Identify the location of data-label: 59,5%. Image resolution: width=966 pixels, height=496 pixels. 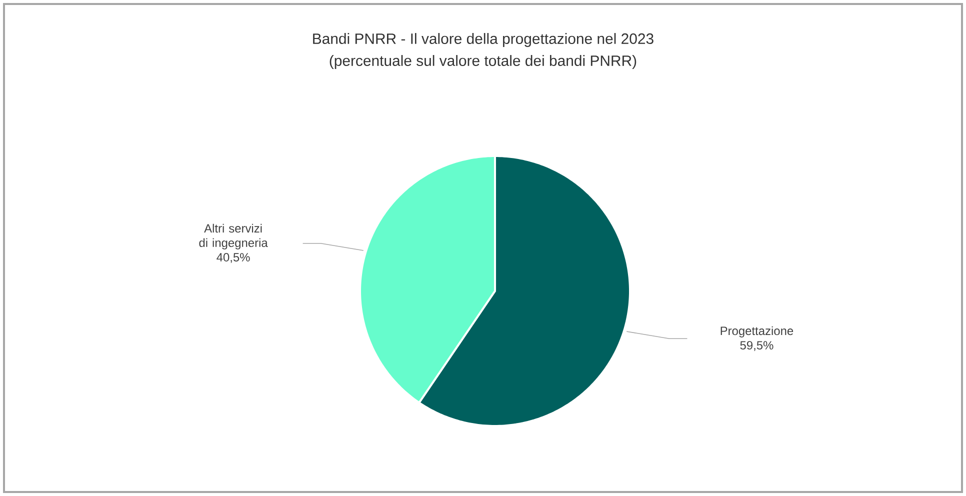
(757, 346).